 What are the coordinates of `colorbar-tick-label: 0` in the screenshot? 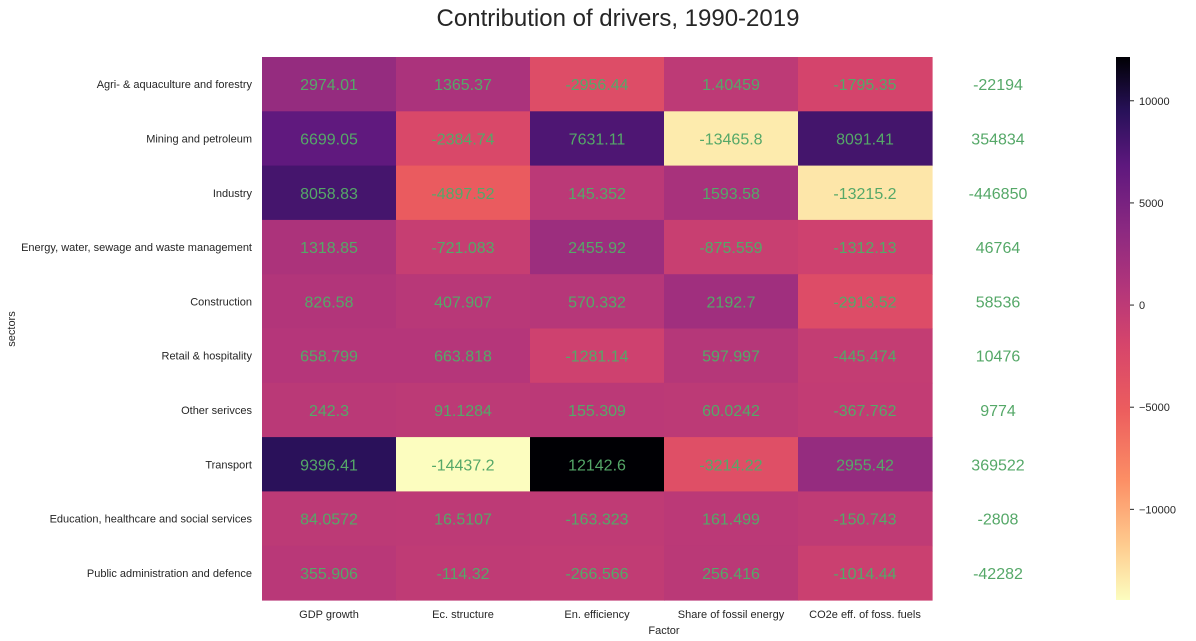 It's located at (1142, 306).